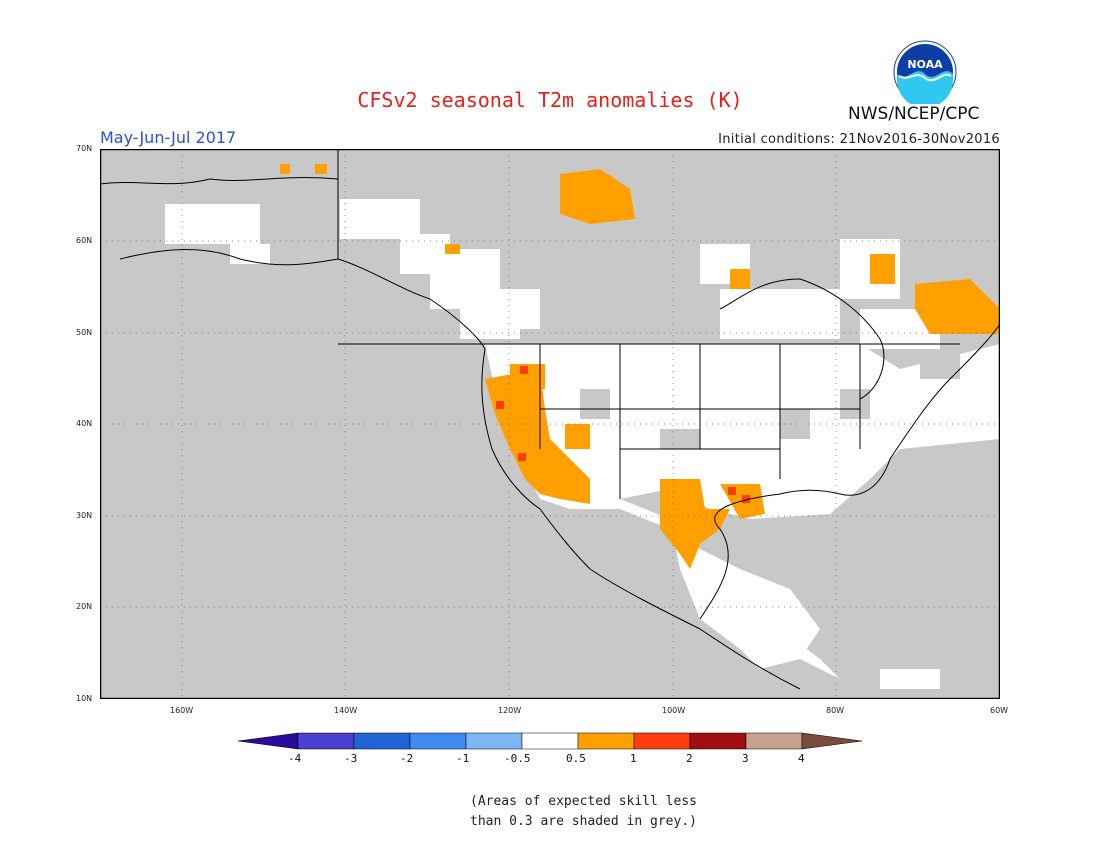 The height and width of the screenshot is (850, 1100). What do you see at coordinates (689, 758) in the screenshot?
I see `legend-label: 2` at bounding box center [689, 758].